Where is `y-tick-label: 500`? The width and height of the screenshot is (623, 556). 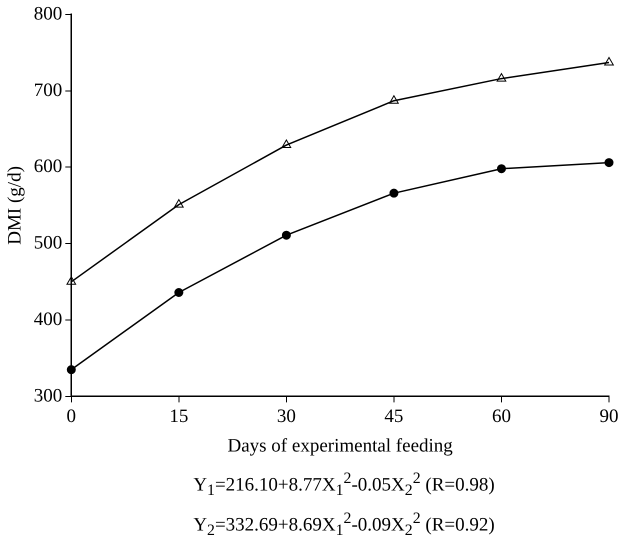 y-tick-label: 500 is located at coordinates (48, 243).